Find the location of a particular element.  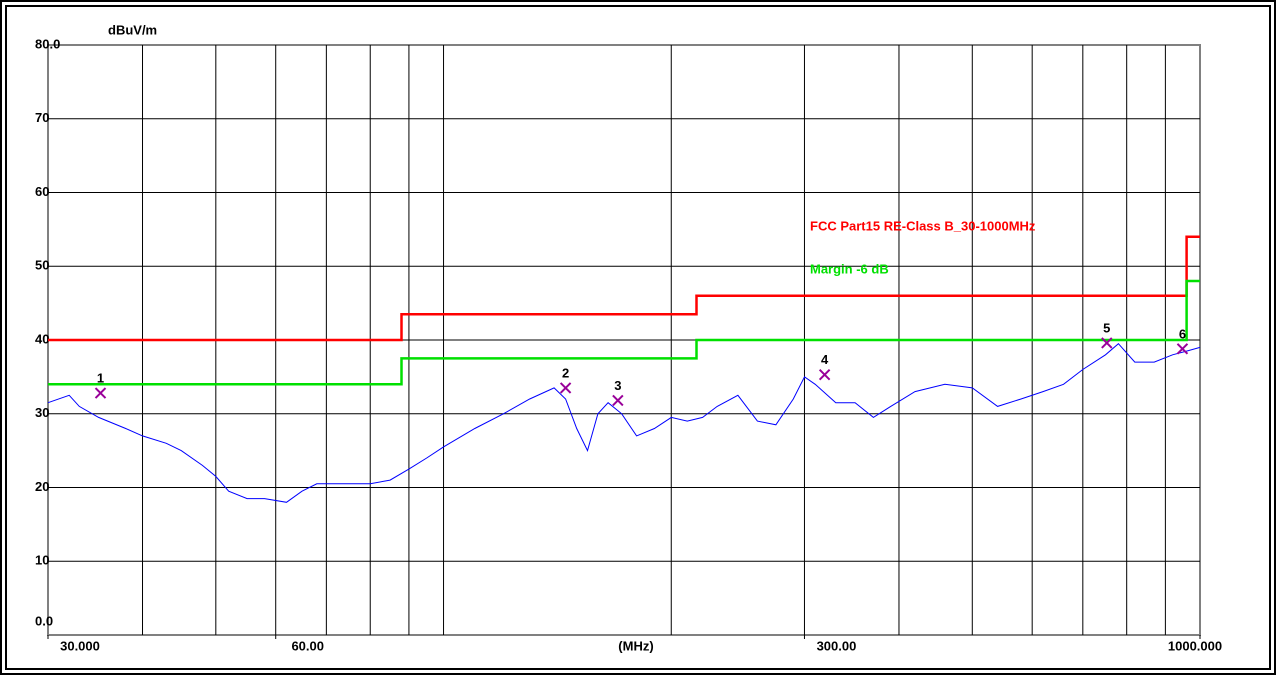

marker-label: 2 is located at coordinates (565, 372).